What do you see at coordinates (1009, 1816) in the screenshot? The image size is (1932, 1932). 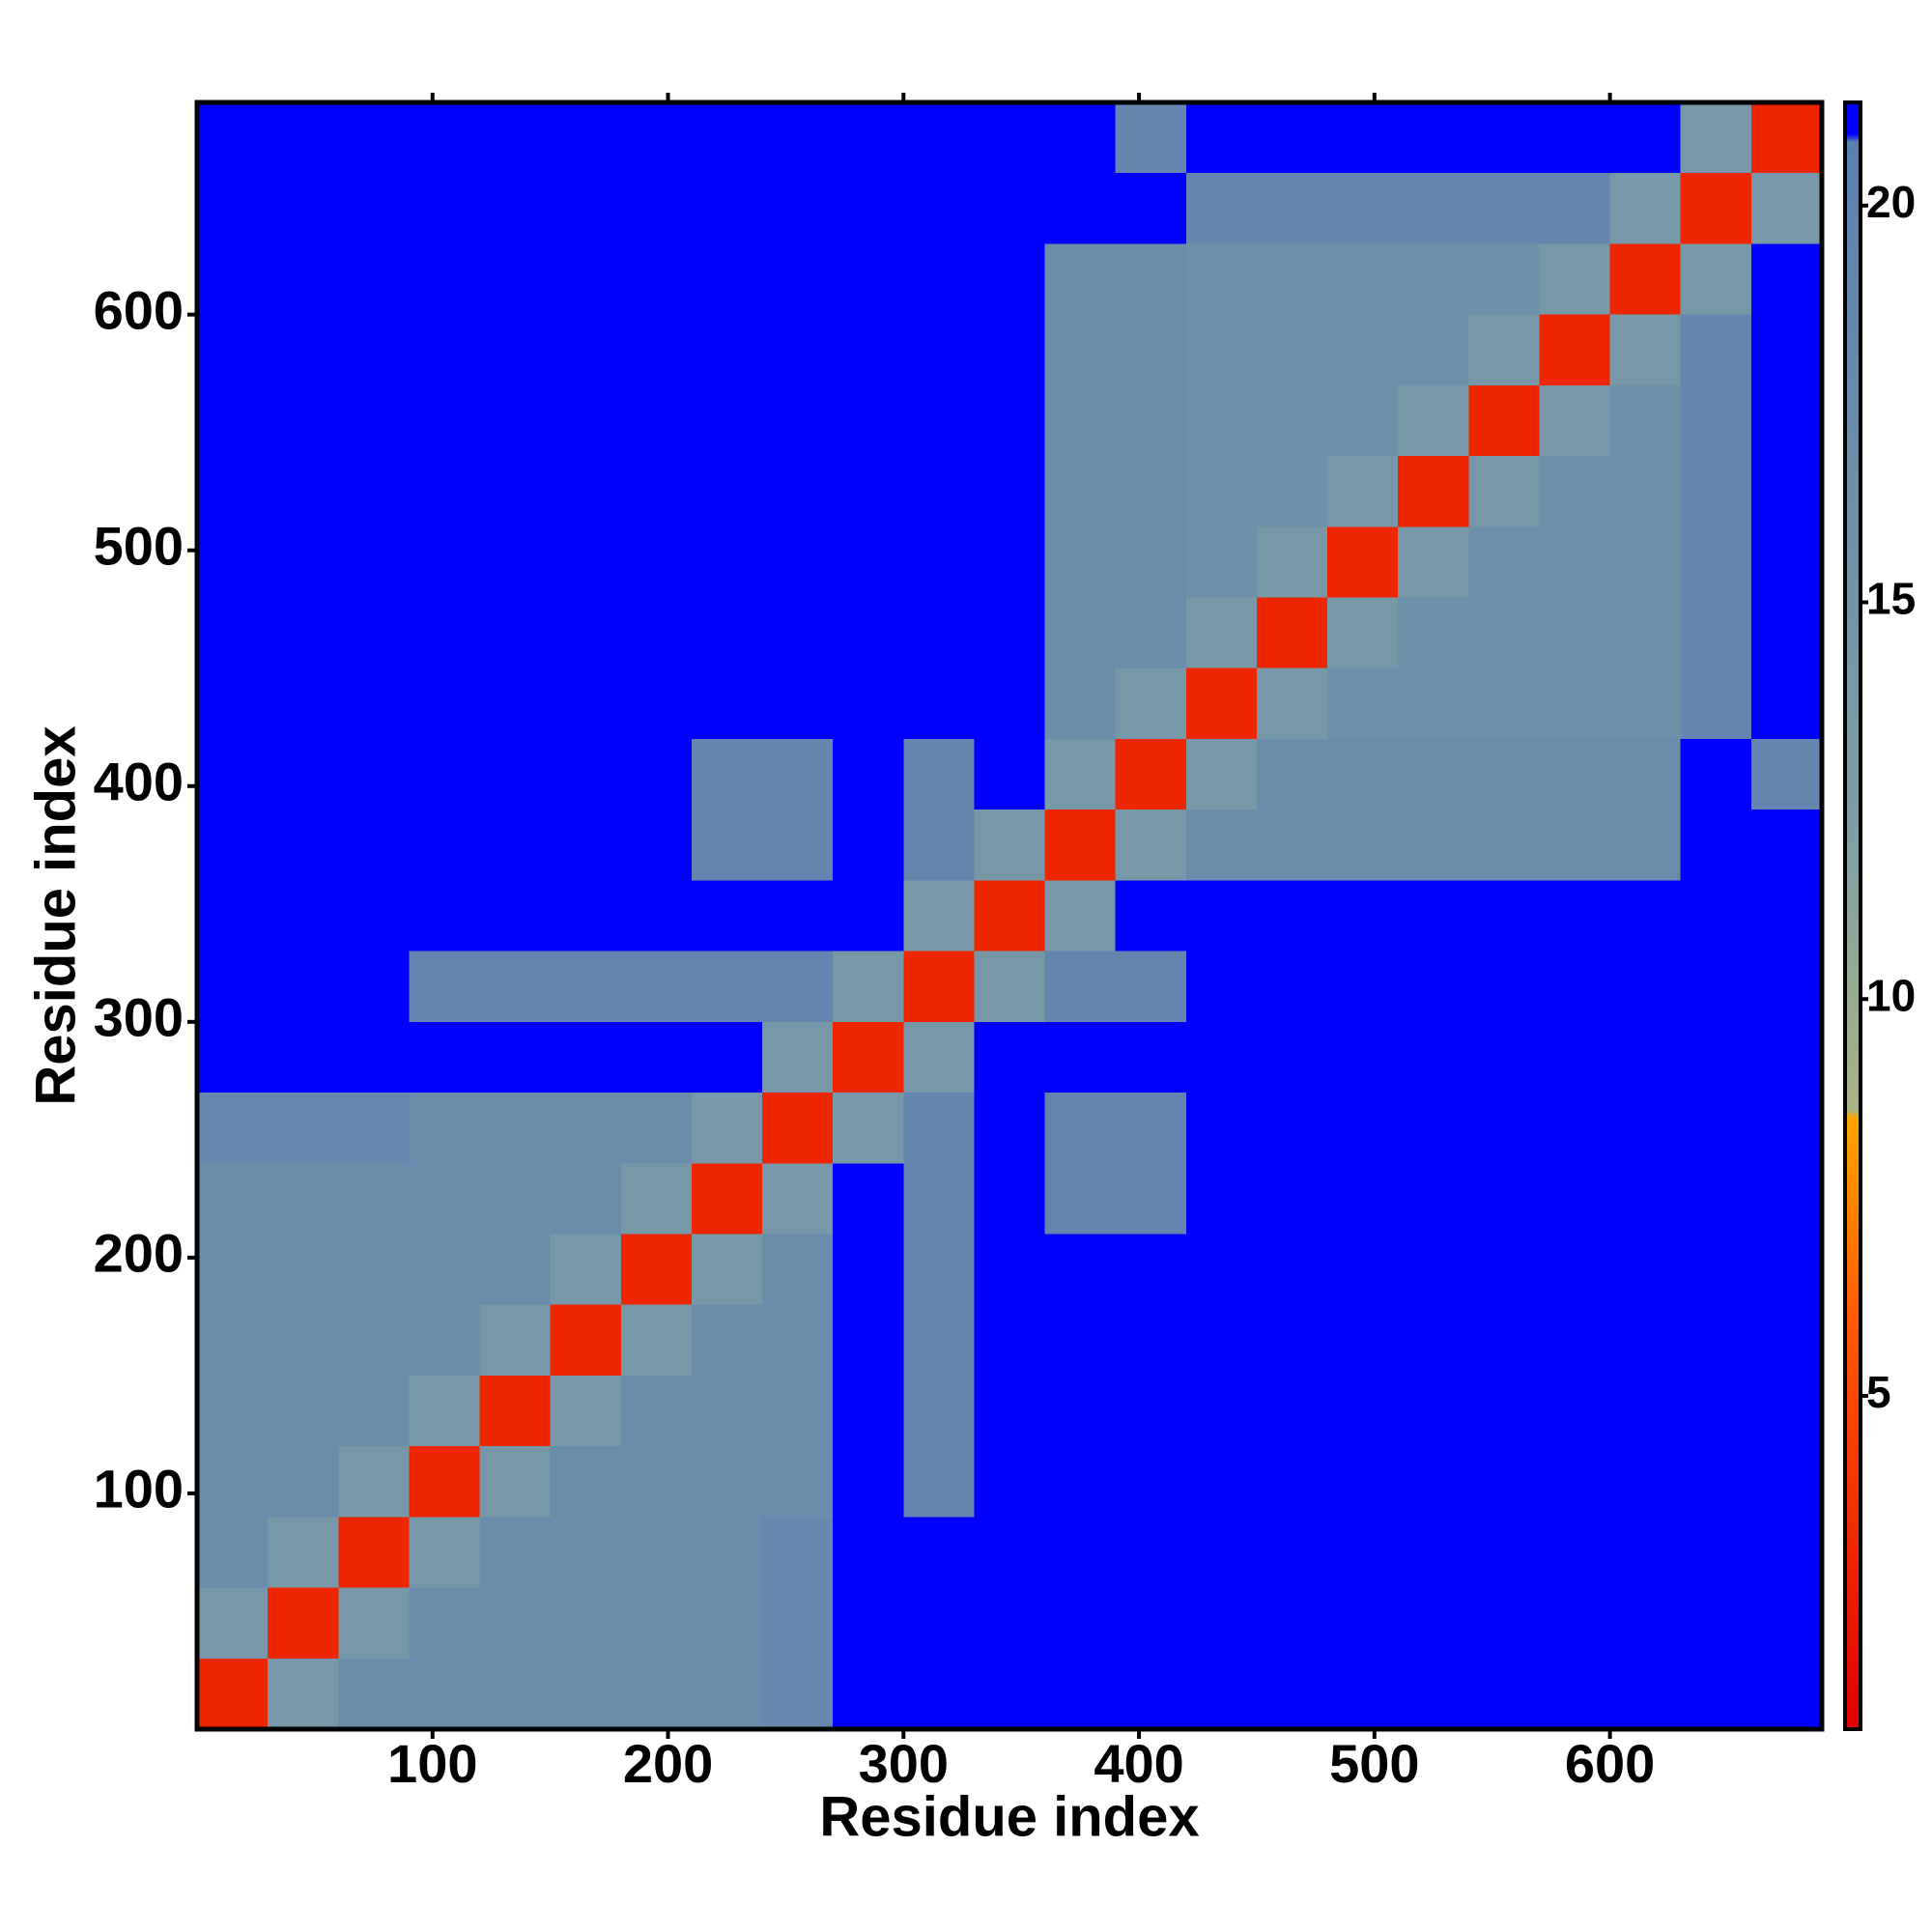 I see `x-axis-title: Residue index` at bounding box center [1009, 1816].